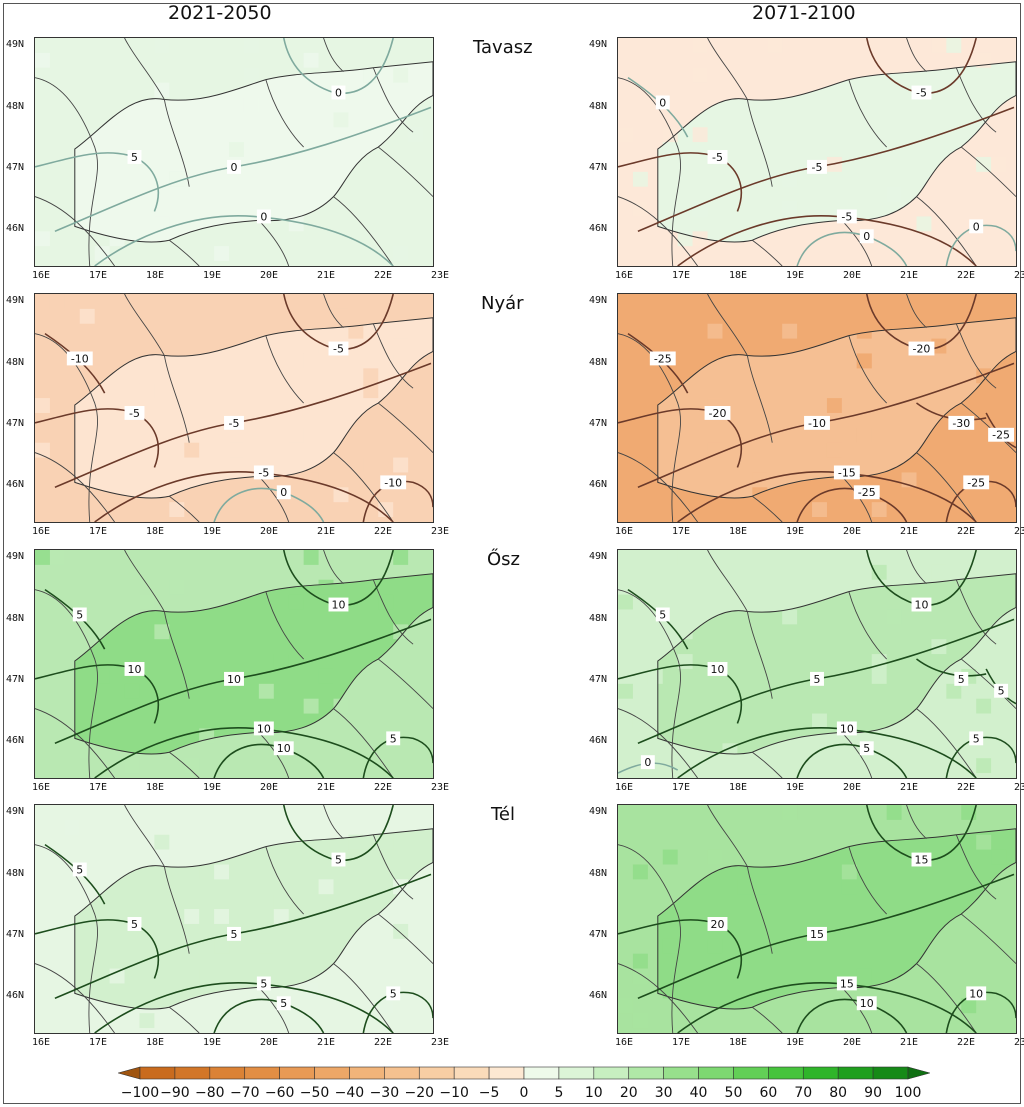 This screenshot has height=1107, width=1024. I want to click on map-panel-far-1: -5 -5 -5 -5 0 0 0, so click(817, 152).